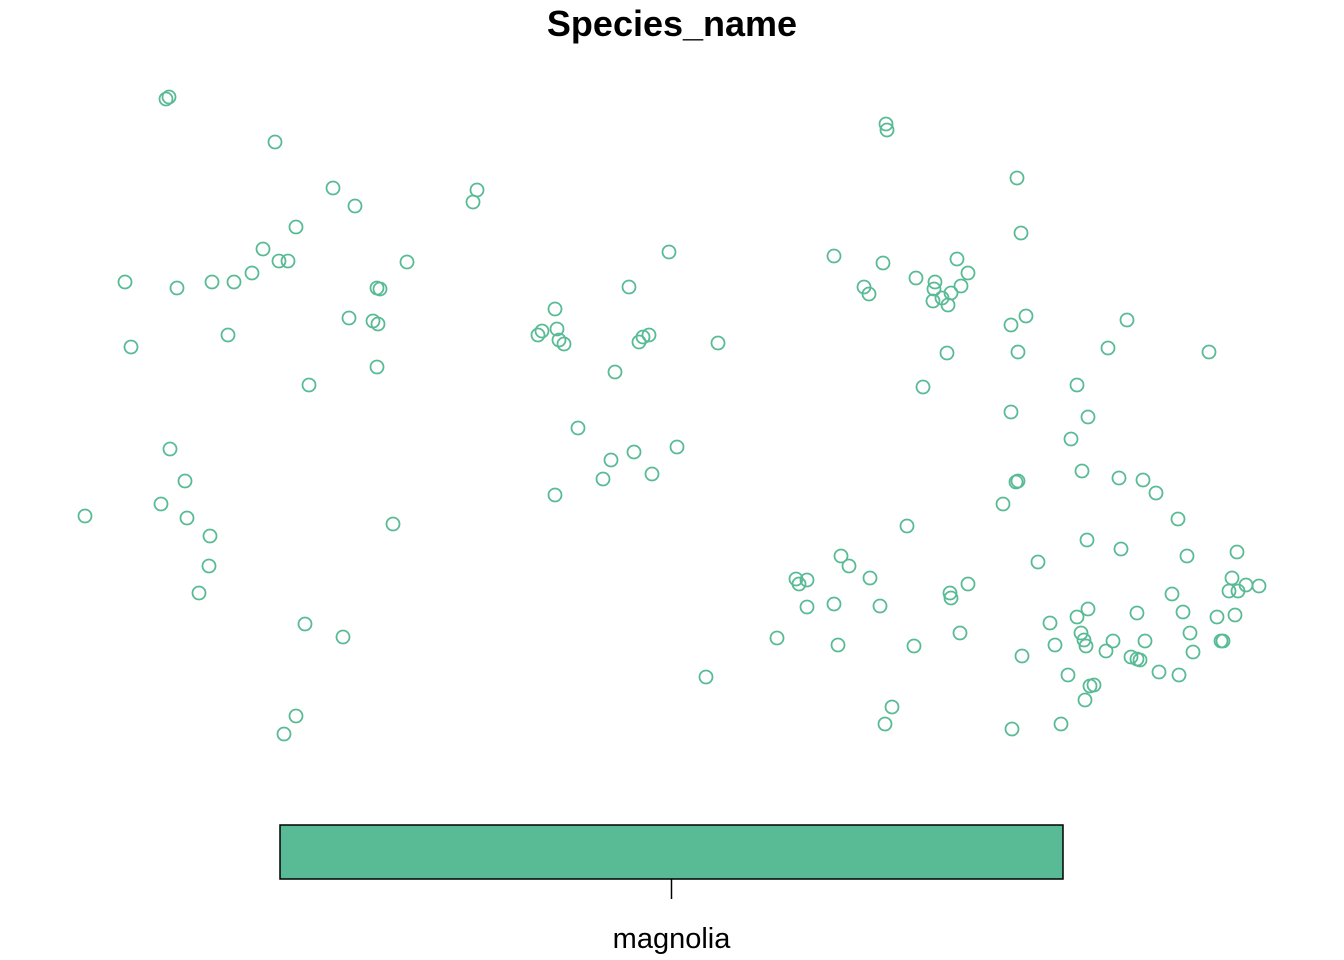 The height and width of the screenshot is (960, 1344). What do you see at coordinates (672, 939) in the screenshot?
I see `legend-label: magnolia` at bounding box center [672, 939].